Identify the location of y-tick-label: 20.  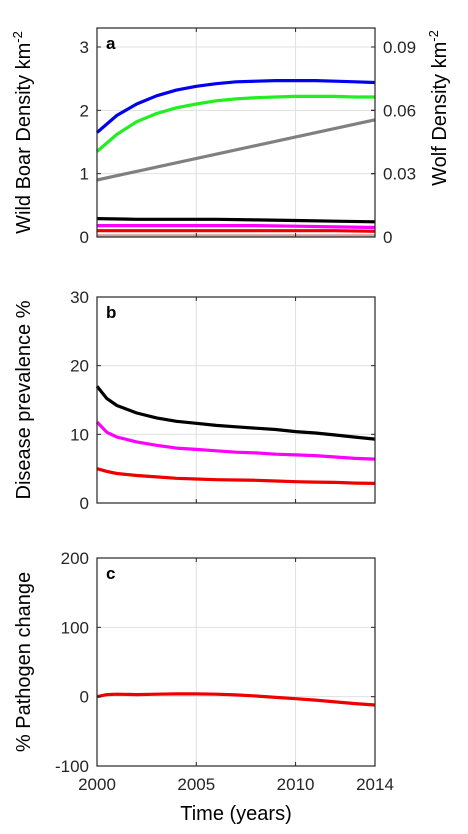
(79, 366).